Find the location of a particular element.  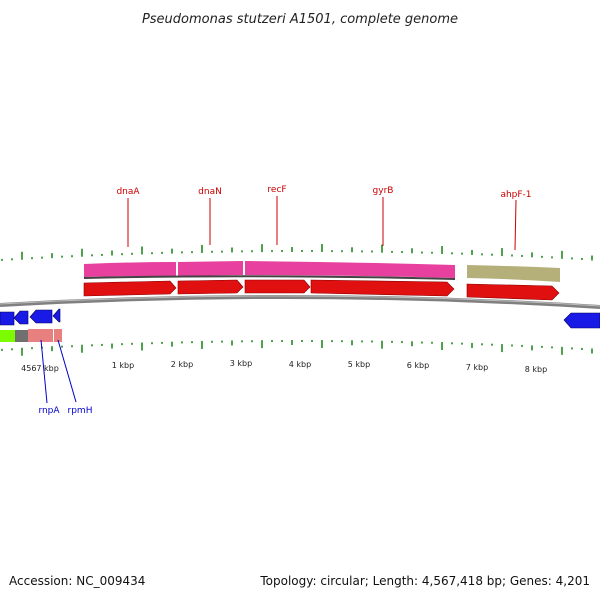

gene-label-ahpF-1: ahpF-1 is located at coordinates (515, 195).